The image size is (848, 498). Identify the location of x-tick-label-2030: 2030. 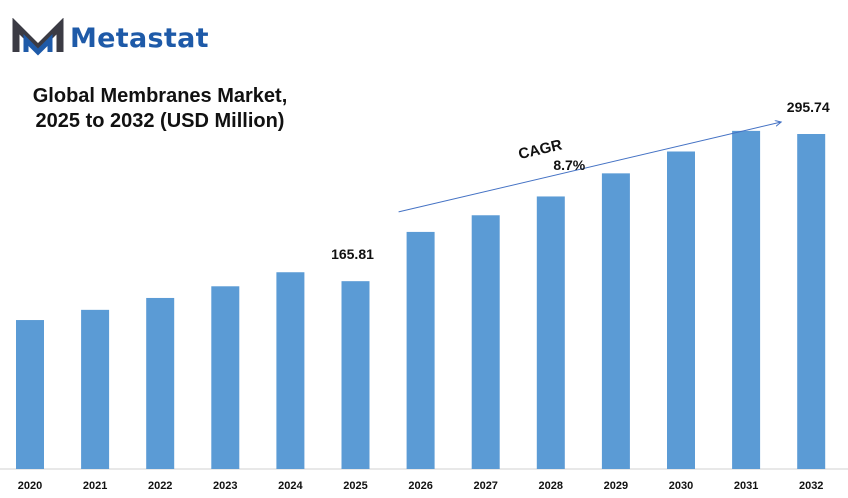
(681, 486).